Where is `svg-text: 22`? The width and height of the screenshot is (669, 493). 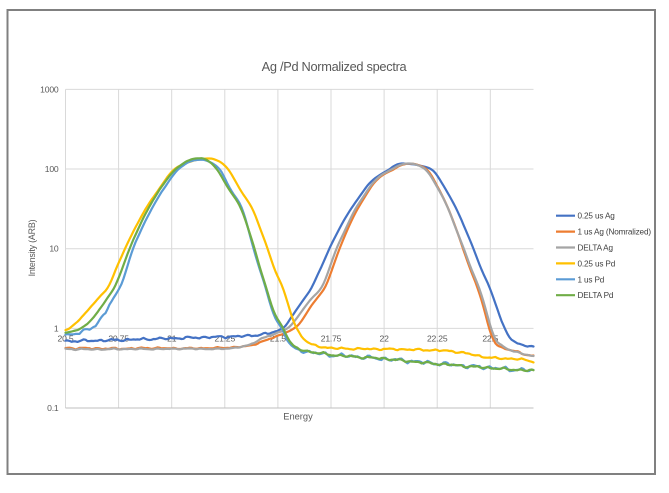
svg-text: 22 is located at coordinates (385, 339).